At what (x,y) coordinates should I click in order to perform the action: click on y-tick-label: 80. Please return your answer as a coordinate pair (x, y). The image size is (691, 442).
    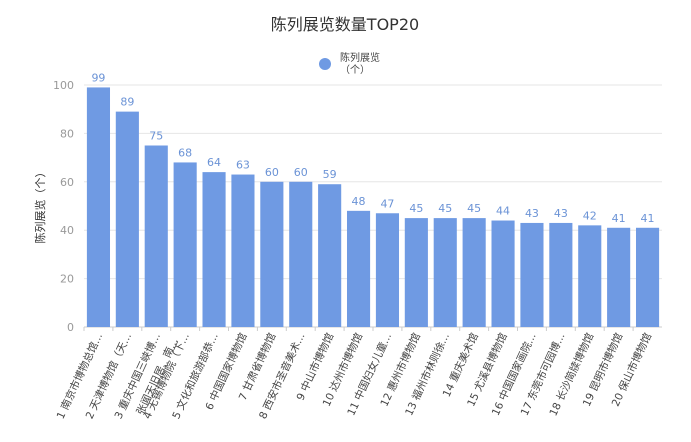
    Looking at the image, I should click on (67, 133).